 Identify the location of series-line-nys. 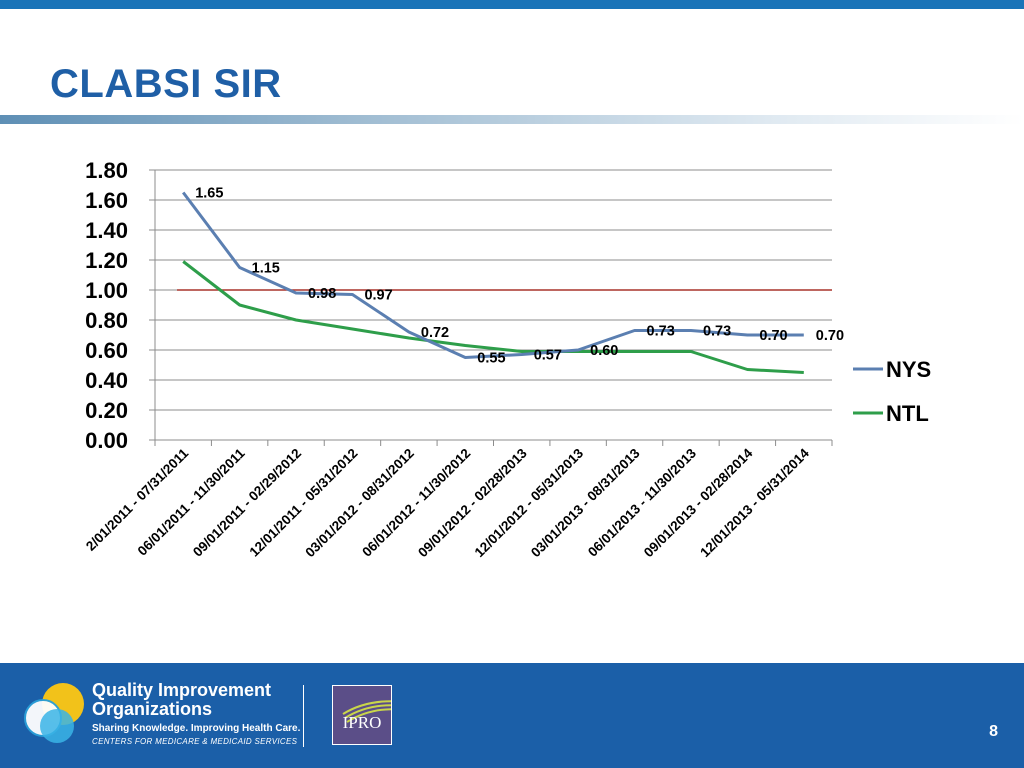
(493, 275).